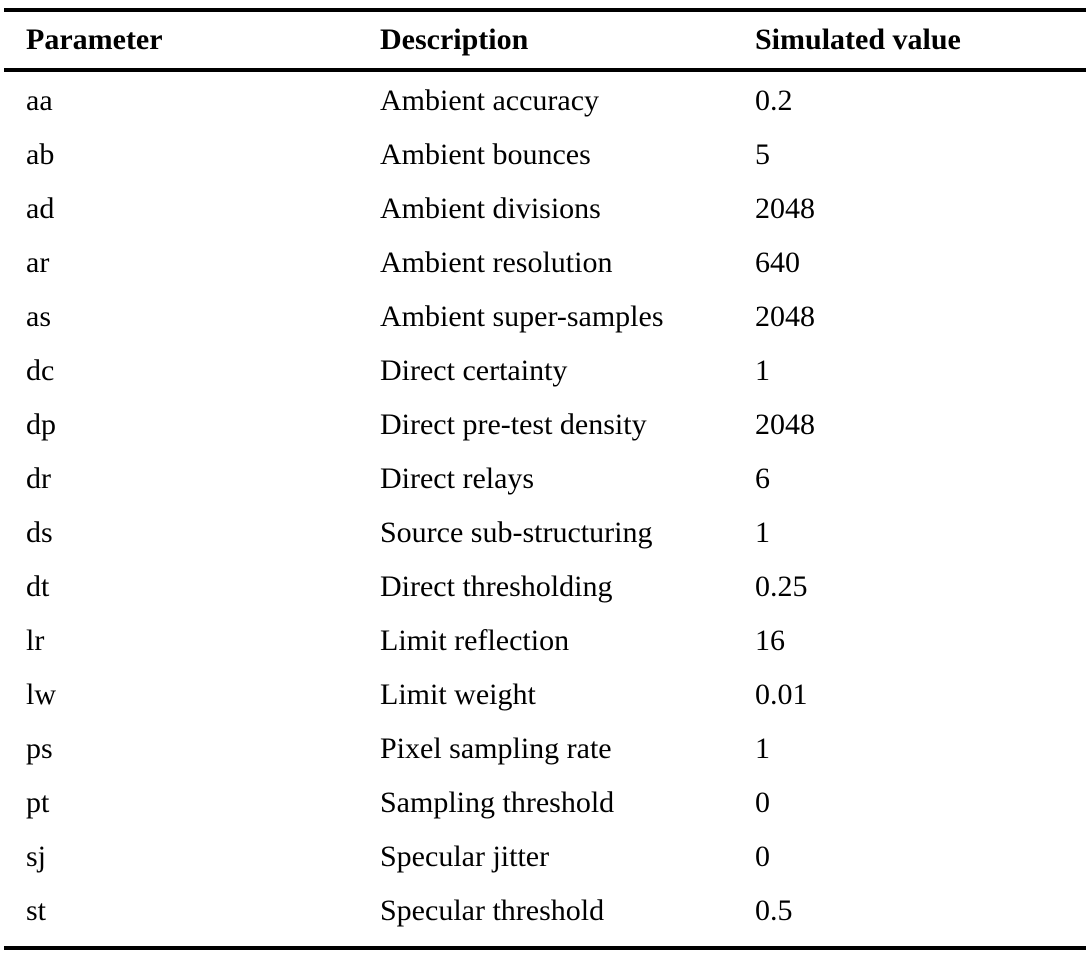 The image size is (1089, 955). Describe the element at coordinates (490, 100) in the screenshot. I see `cell-description: Ambient accuracy` at that location.